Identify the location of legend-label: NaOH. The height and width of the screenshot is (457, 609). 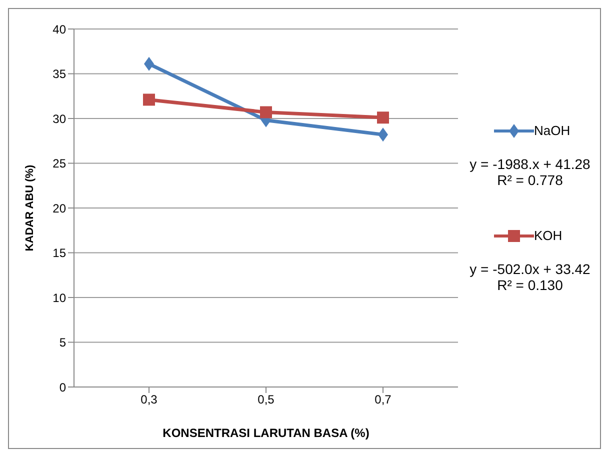
(552, 130).